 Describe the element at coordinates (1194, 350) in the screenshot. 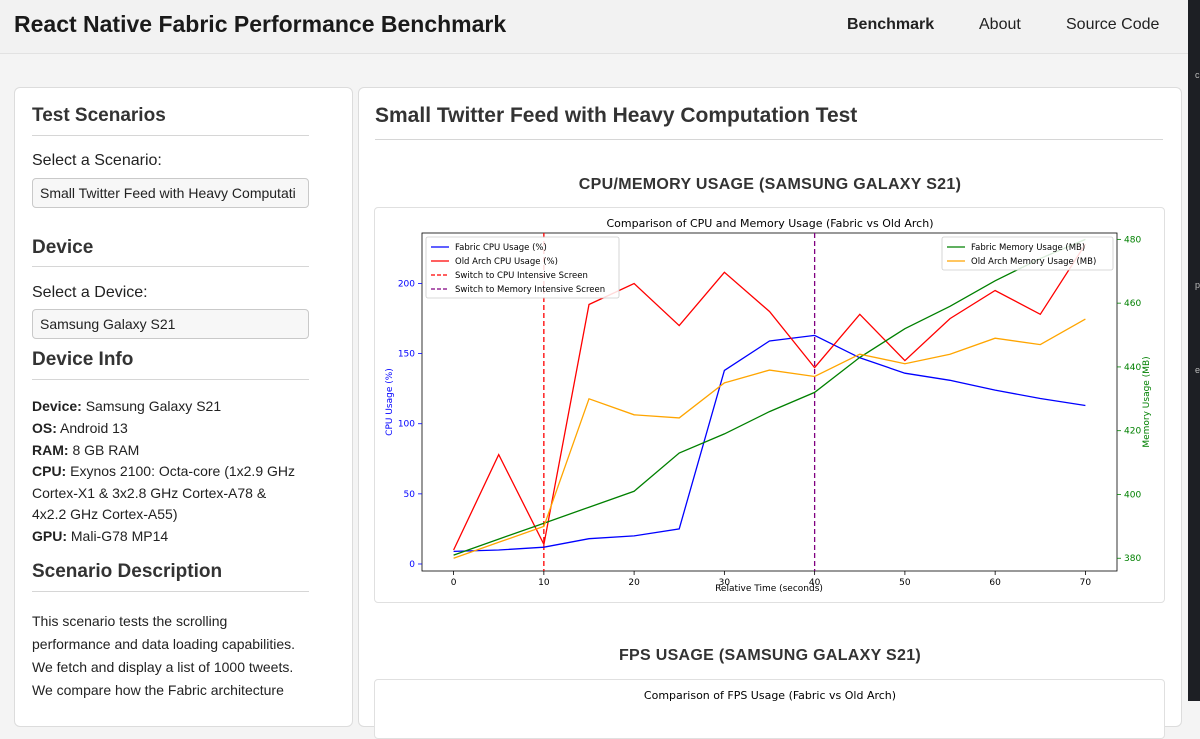

I see `window-edge` at that location.